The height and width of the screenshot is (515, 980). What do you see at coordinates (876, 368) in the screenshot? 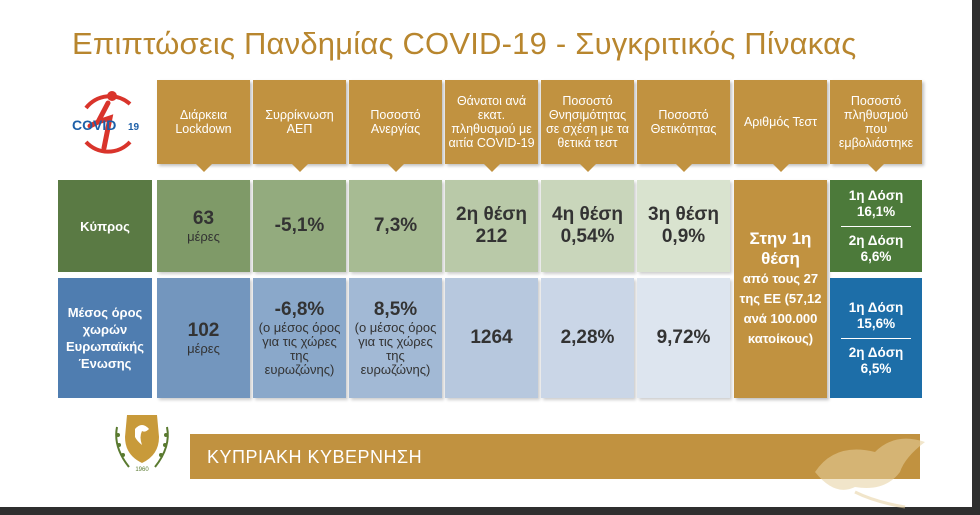
I see `eu-dose2-value: 6,5%` at bounding box center [876, 368].